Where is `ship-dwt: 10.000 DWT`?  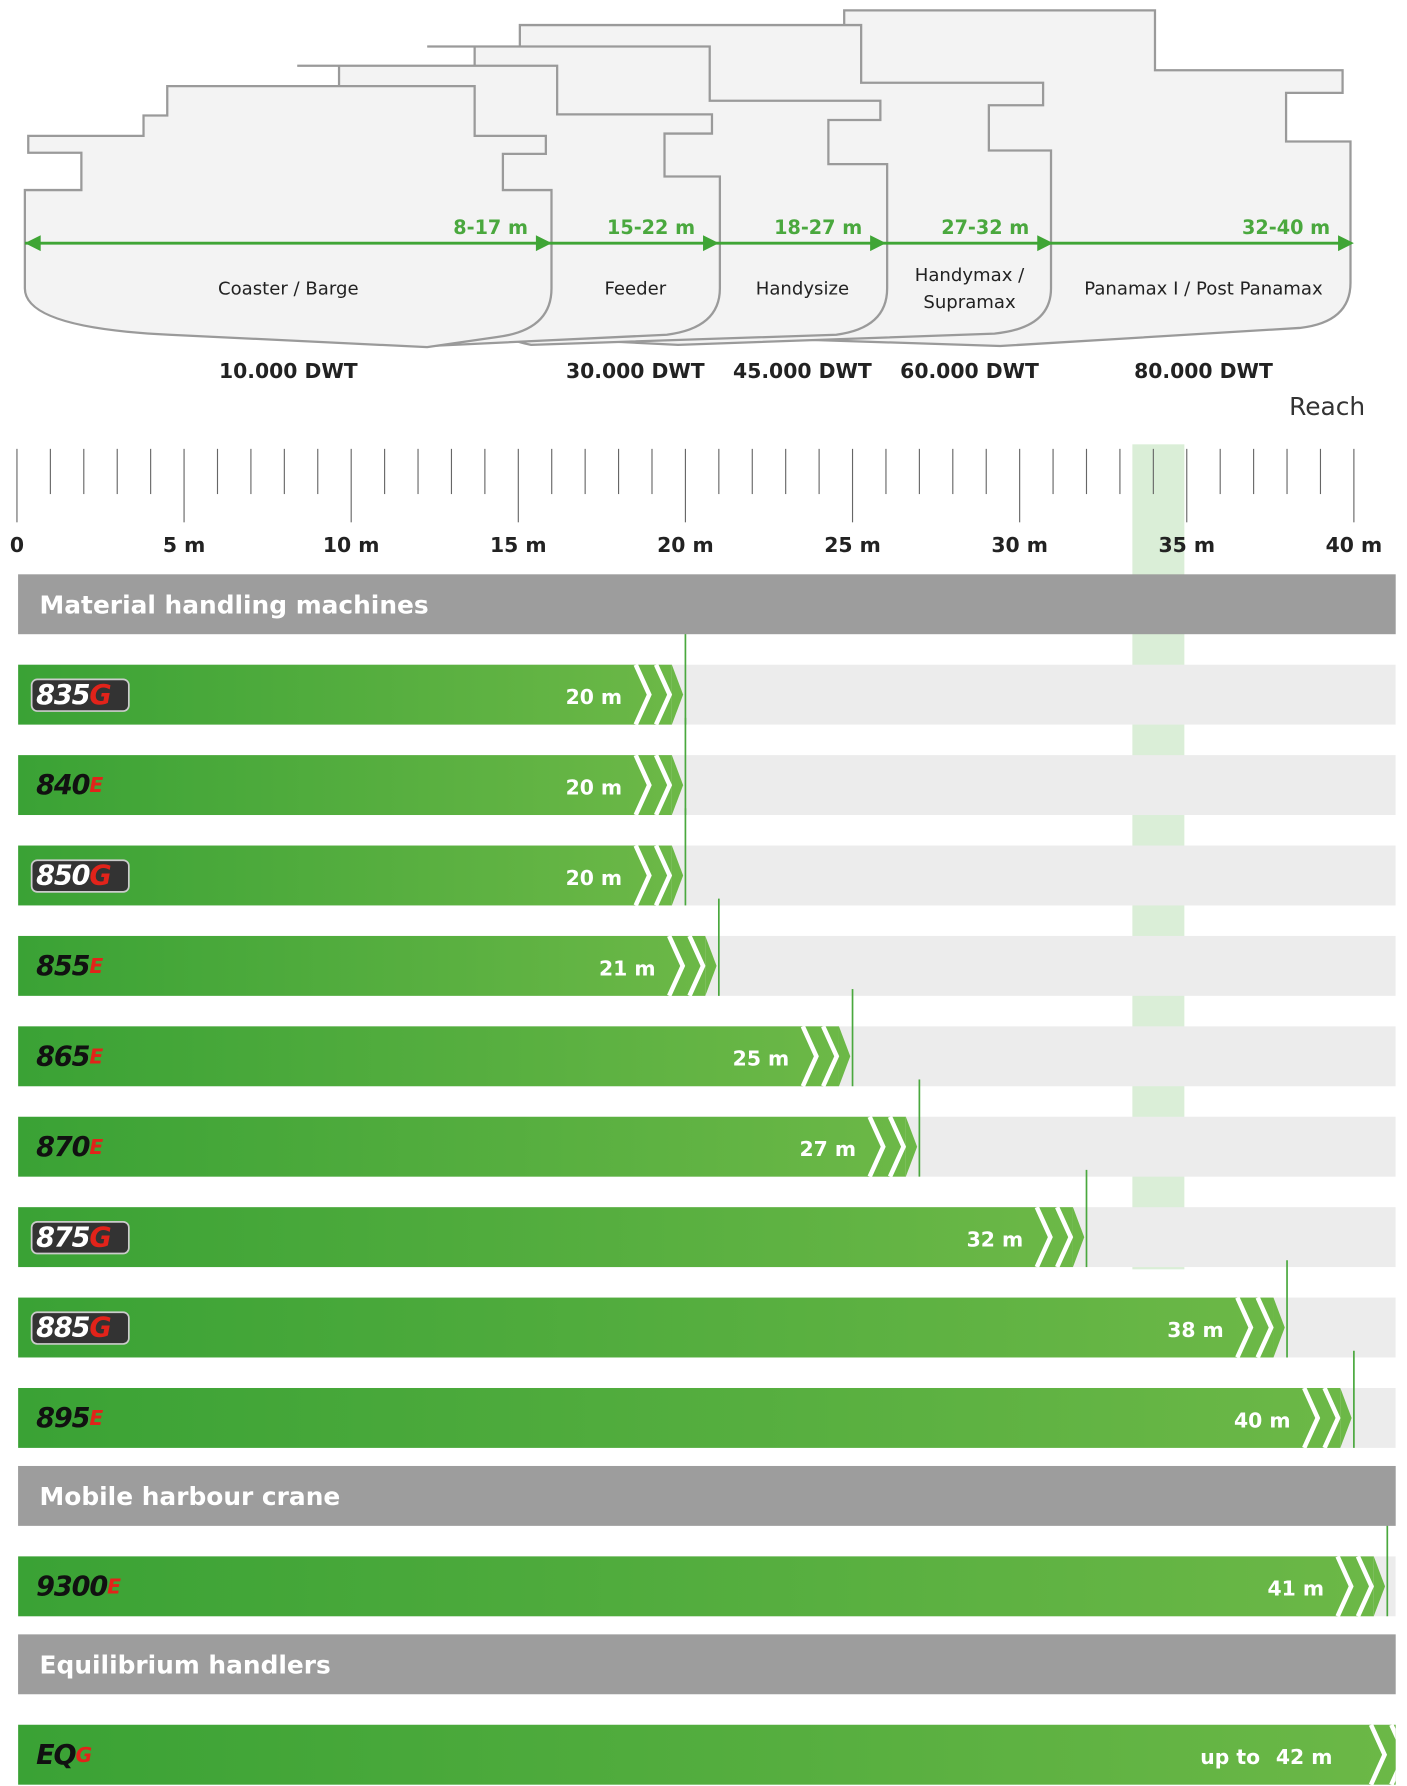
ship-dwt: 10.000 DWT is located at coordinates (288, 371).